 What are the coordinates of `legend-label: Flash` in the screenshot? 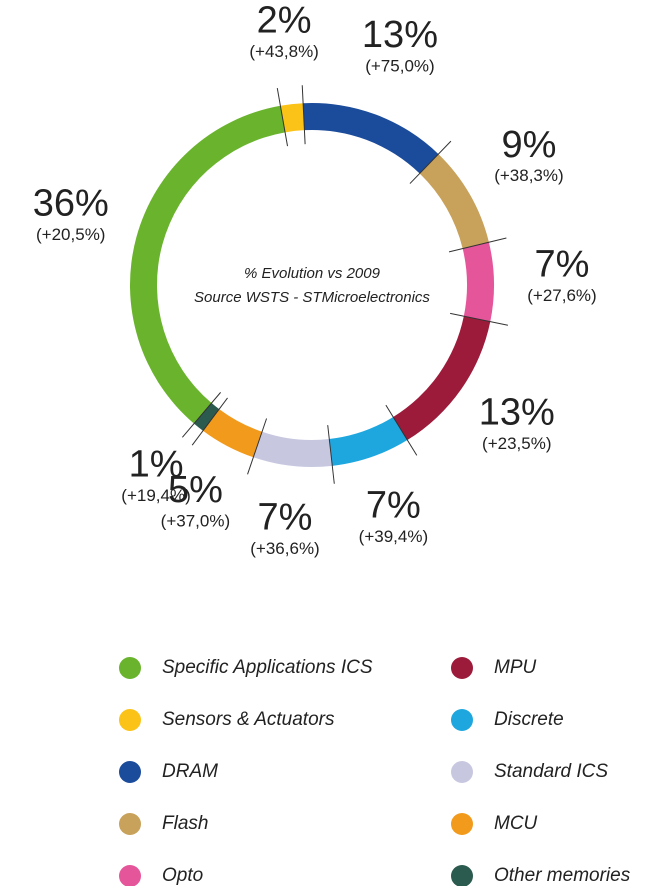 It's located at (185, 823).